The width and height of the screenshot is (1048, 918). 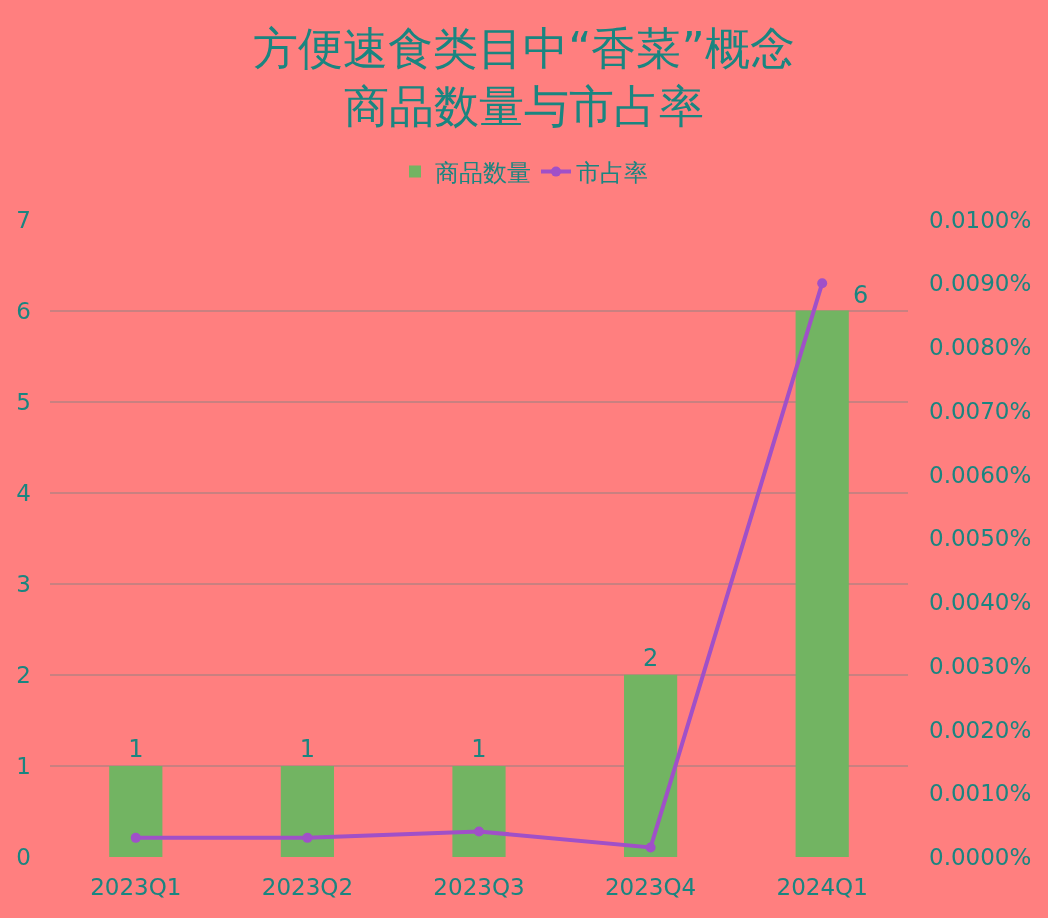 I want to click on y-tick-label: 5, so click(x=23, y=401).